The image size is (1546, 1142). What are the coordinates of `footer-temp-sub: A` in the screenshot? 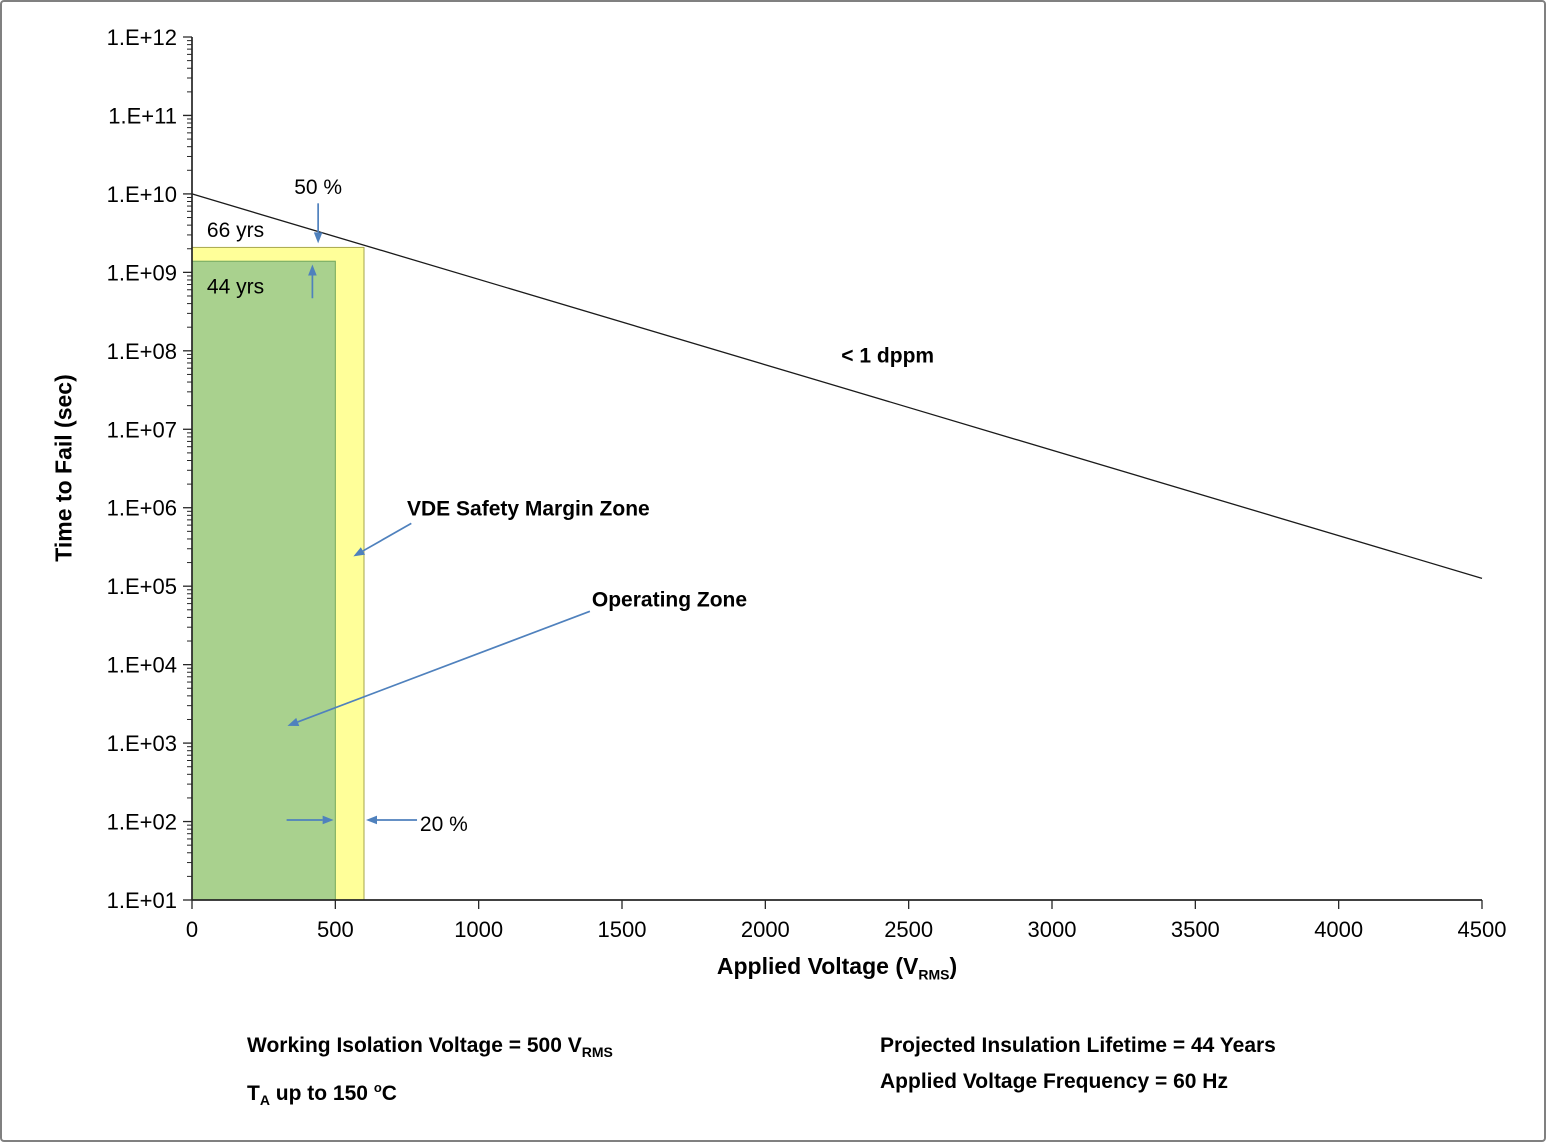 It's located at (264, 1100).